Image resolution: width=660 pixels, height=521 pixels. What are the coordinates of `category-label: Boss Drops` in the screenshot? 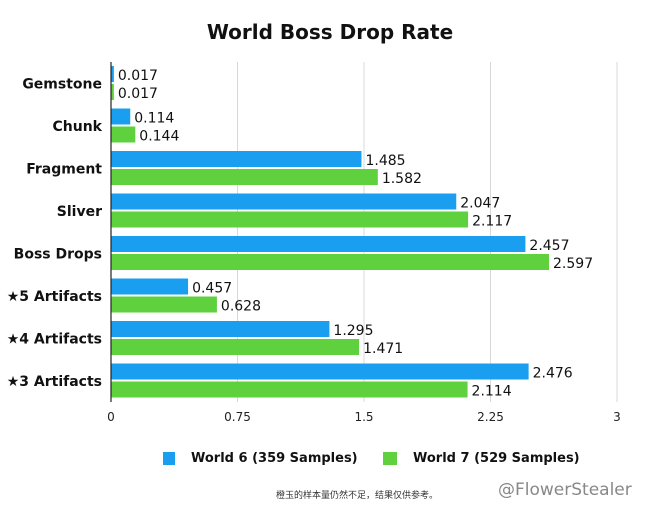 It's located at (58, 254).